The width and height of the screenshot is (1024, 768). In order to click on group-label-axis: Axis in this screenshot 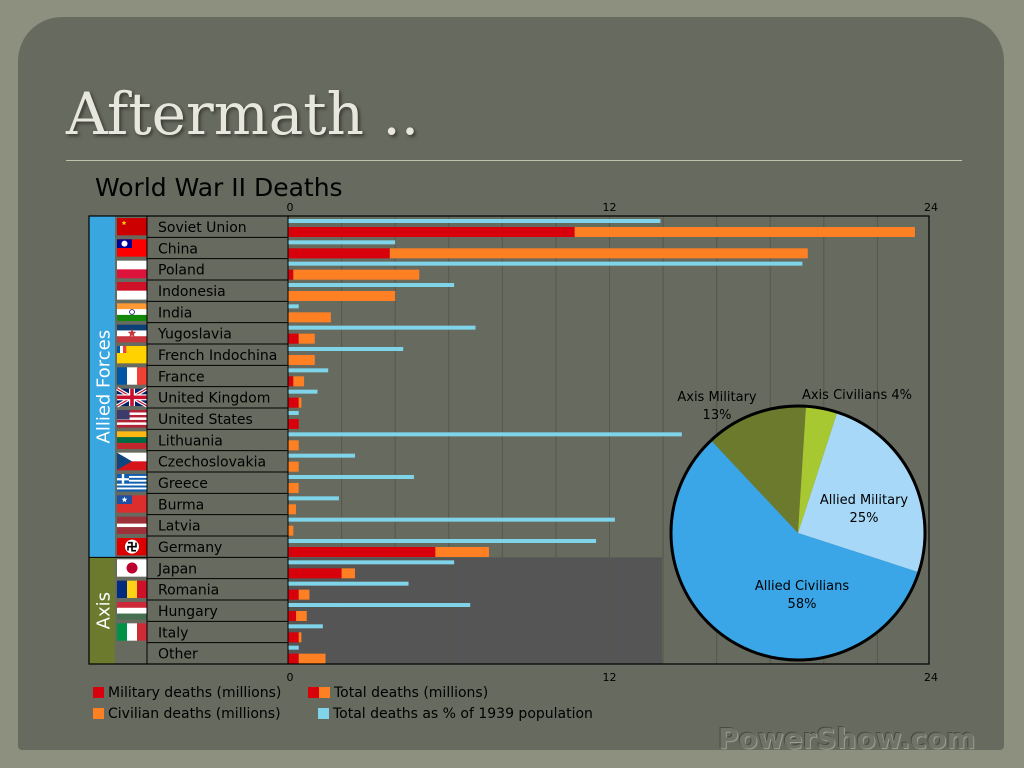, I will do `click(104, 610)`.